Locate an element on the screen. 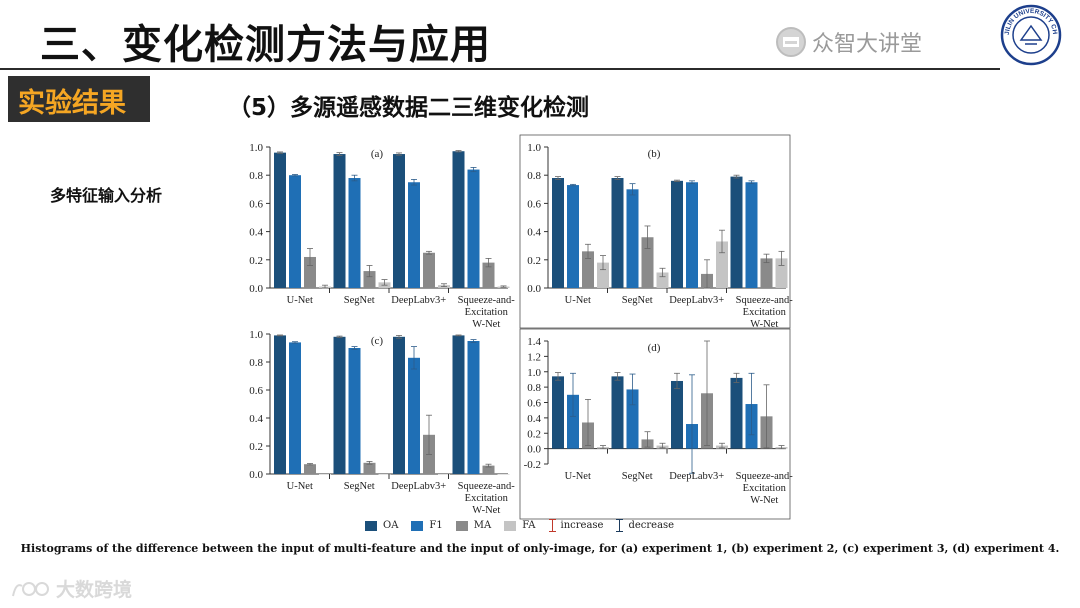 This screenshot has height=608, width=1080. y-tick-label: 1.2 is located at coordinates (534, 357).